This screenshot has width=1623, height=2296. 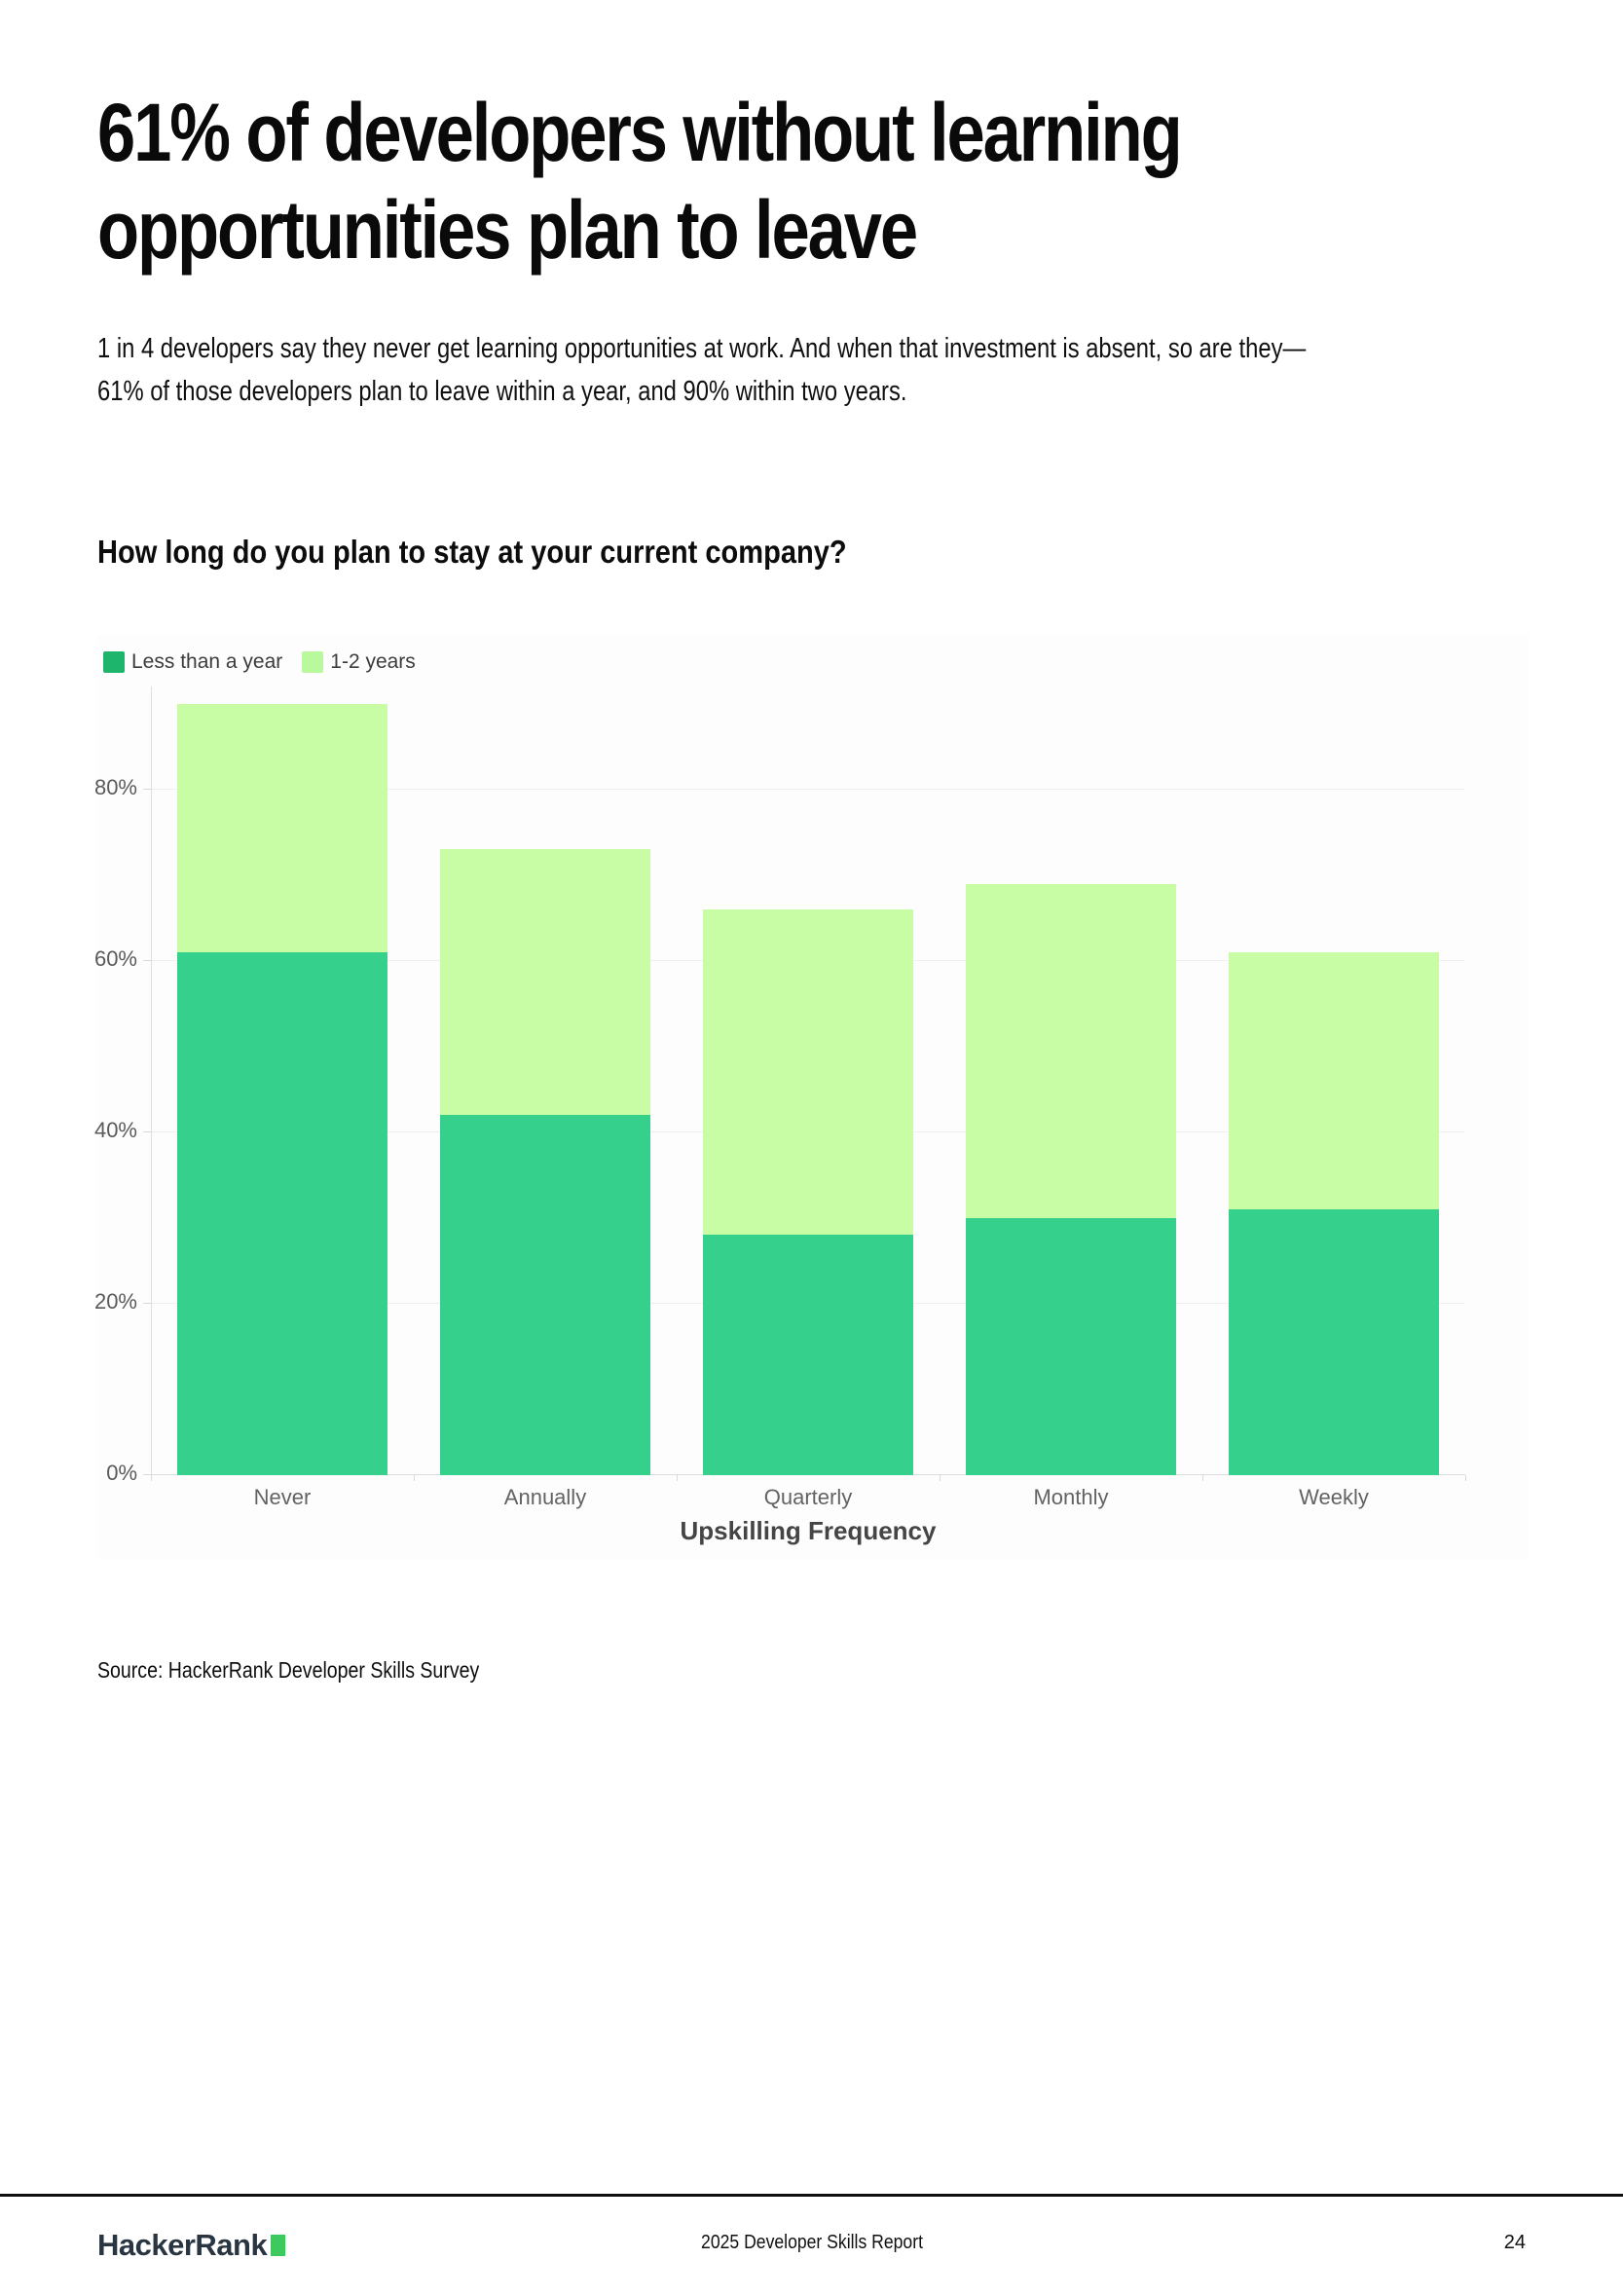 I want to click on y-axis-line, so click(x=151, y=1081).